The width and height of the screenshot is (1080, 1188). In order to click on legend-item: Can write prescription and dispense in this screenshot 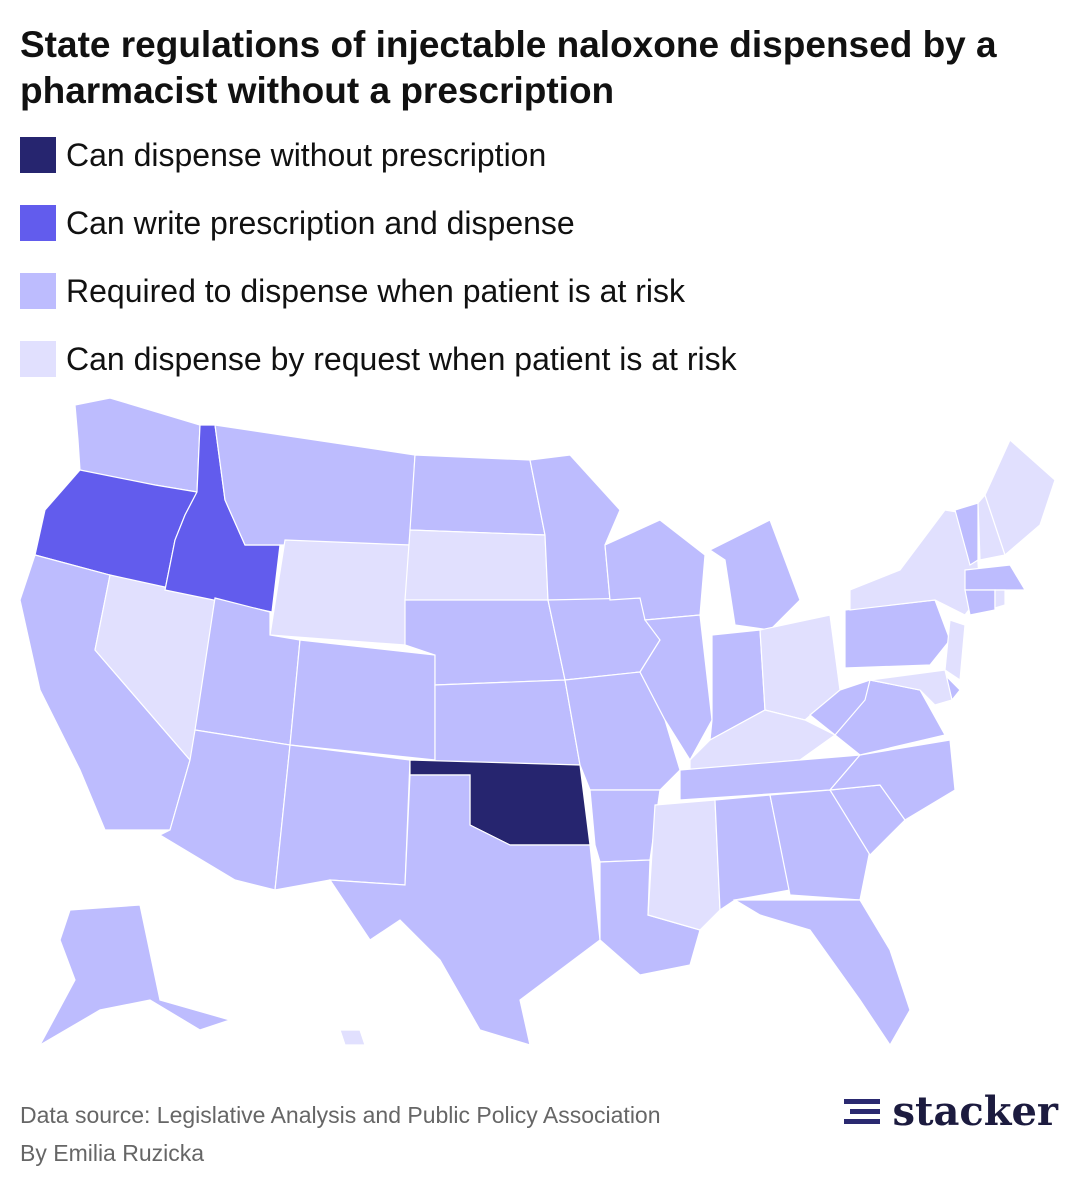, I will do `click(378, 222)`.